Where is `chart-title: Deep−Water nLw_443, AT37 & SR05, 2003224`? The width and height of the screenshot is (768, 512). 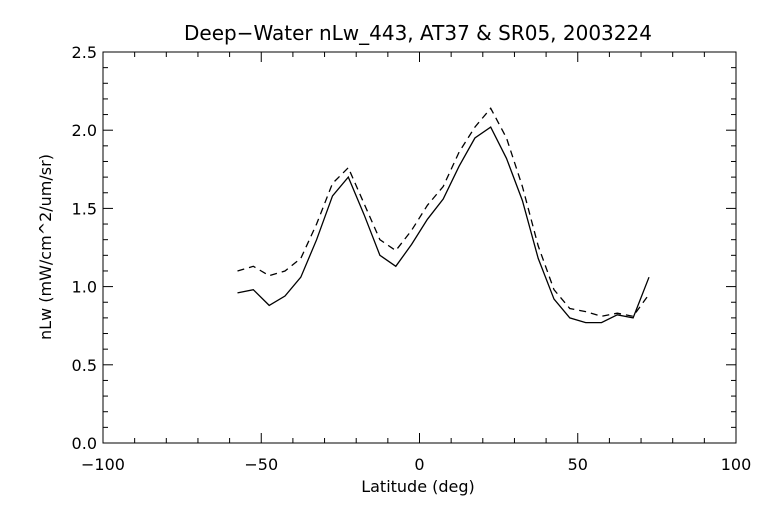
chart-title: Deep−Water nLw_443, AT37 & SR05, 2003224 is located at coordinates (418, 33).